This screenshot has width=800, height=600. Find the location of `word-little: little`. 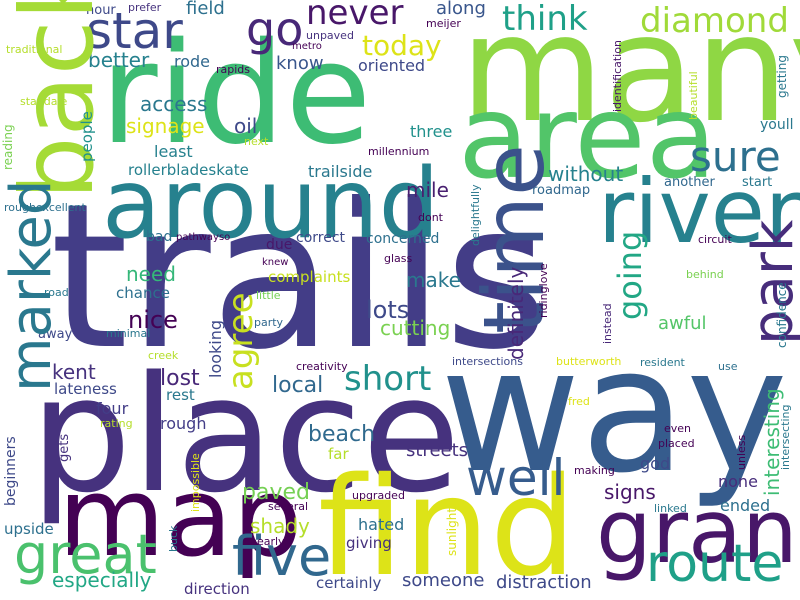

word-little: little is located at coordinates (268, 295).